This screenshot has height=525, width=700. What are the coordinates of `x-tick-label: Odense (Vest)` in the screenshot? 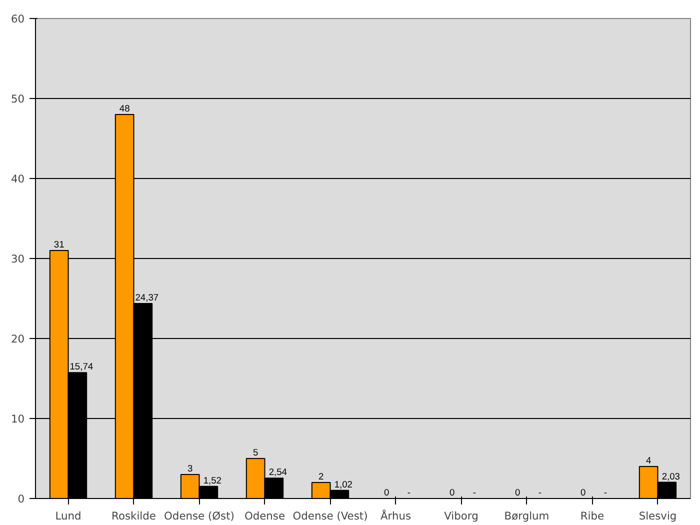 It's located at (330, 516).